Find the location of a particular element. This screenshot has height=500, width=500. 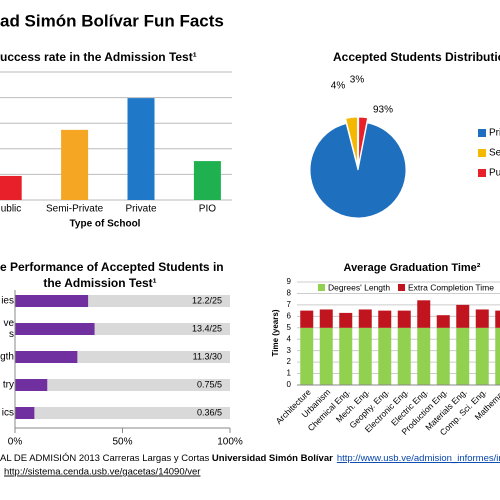

legend-label: Ser is located at coordinates (494, 153).